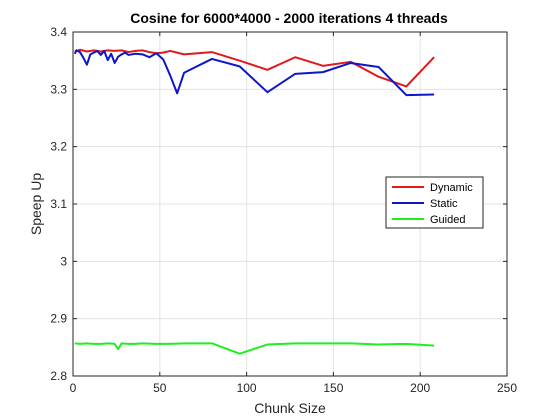 This screenshot has height=420, width=560. What do you see at coordinates (73, 388) in the screenshot?
I see `x-tick-label: 0` at bounding box center [73, 388].